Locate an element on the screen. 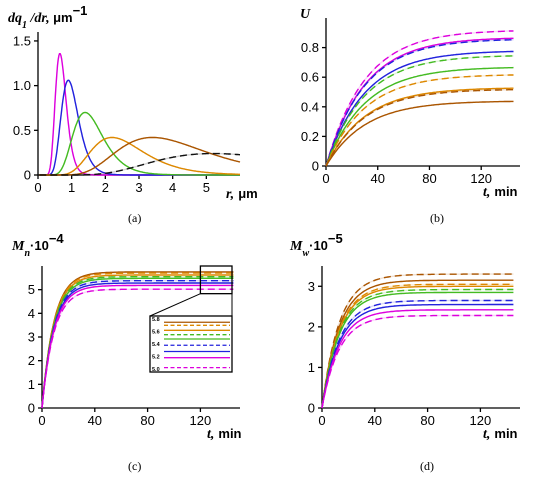 The image size is (550, 477). panel-c-y-tick-label: 1 is located at coordinates (31, 384).